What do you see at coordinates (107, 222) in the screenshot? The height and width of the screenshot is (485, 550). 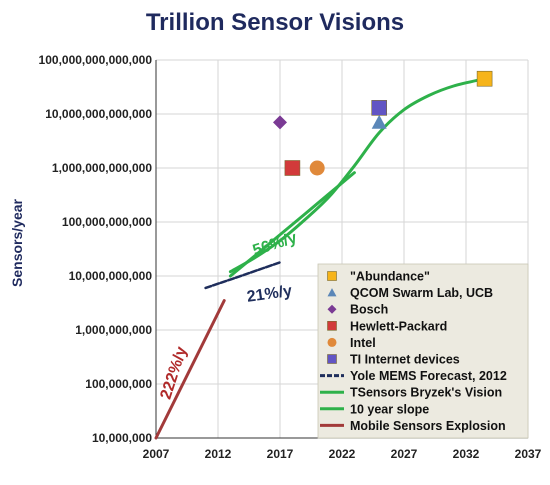 I see `y-tick-label: 100,000,000,000` at bounding box center [107, 222].